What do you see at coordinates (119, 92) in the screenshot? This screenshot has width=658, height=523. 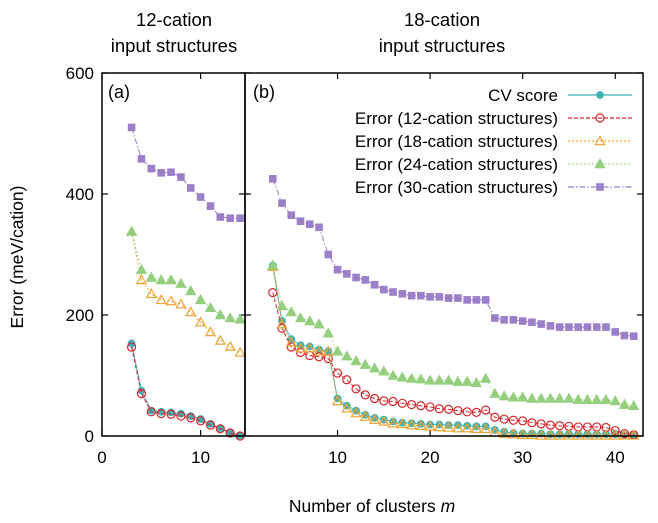 I see `panel-a-label: (a)` at bounding box center [119, 92].